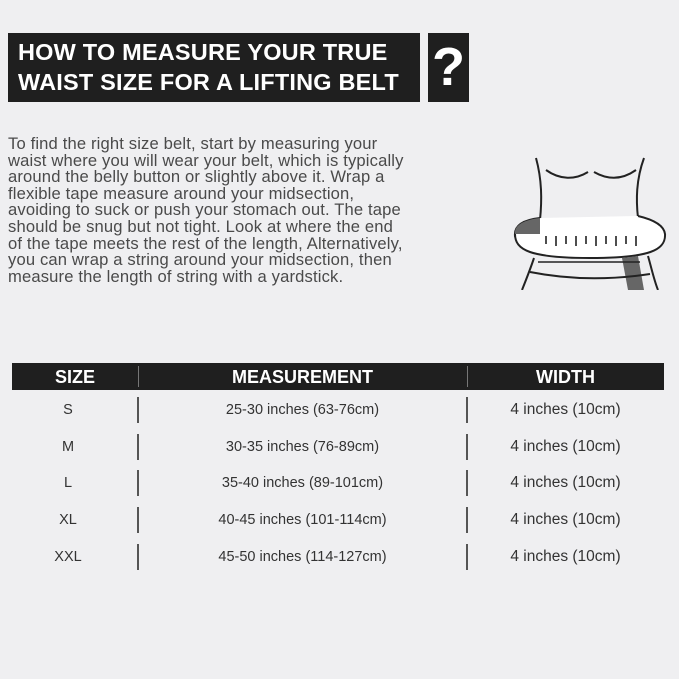 The height and width of the screenshot is (679, 679). What do you see at coordinates (208, 82) in the screenshot?
I see `title-line-2: WAIST SIZE FOR A LIFTING BELT` at bounding box center [208, 82].